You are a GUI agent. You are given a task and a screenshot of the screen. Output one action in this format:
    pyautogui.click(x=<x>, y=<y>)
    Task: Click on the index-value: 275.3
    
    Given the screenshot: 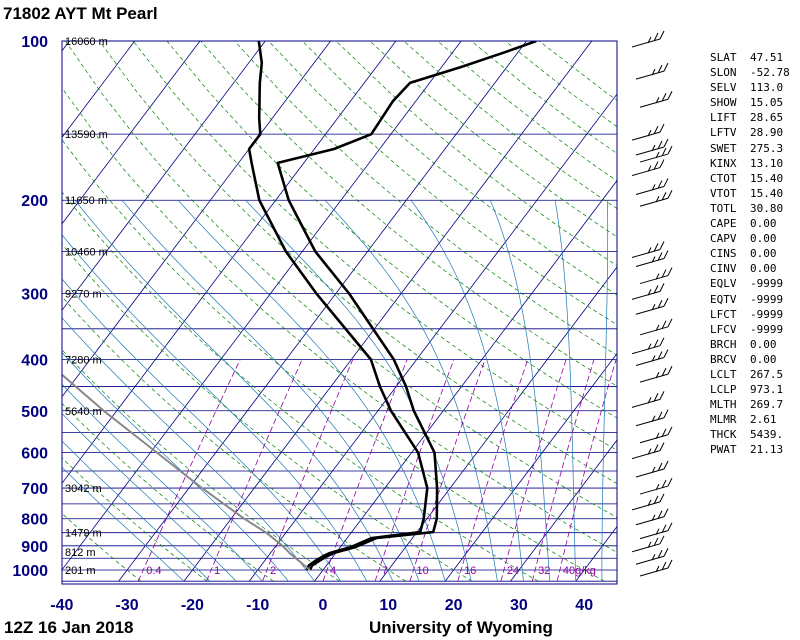 What is the action you would take?
    pyautogui.click(x=767, y=148)
    